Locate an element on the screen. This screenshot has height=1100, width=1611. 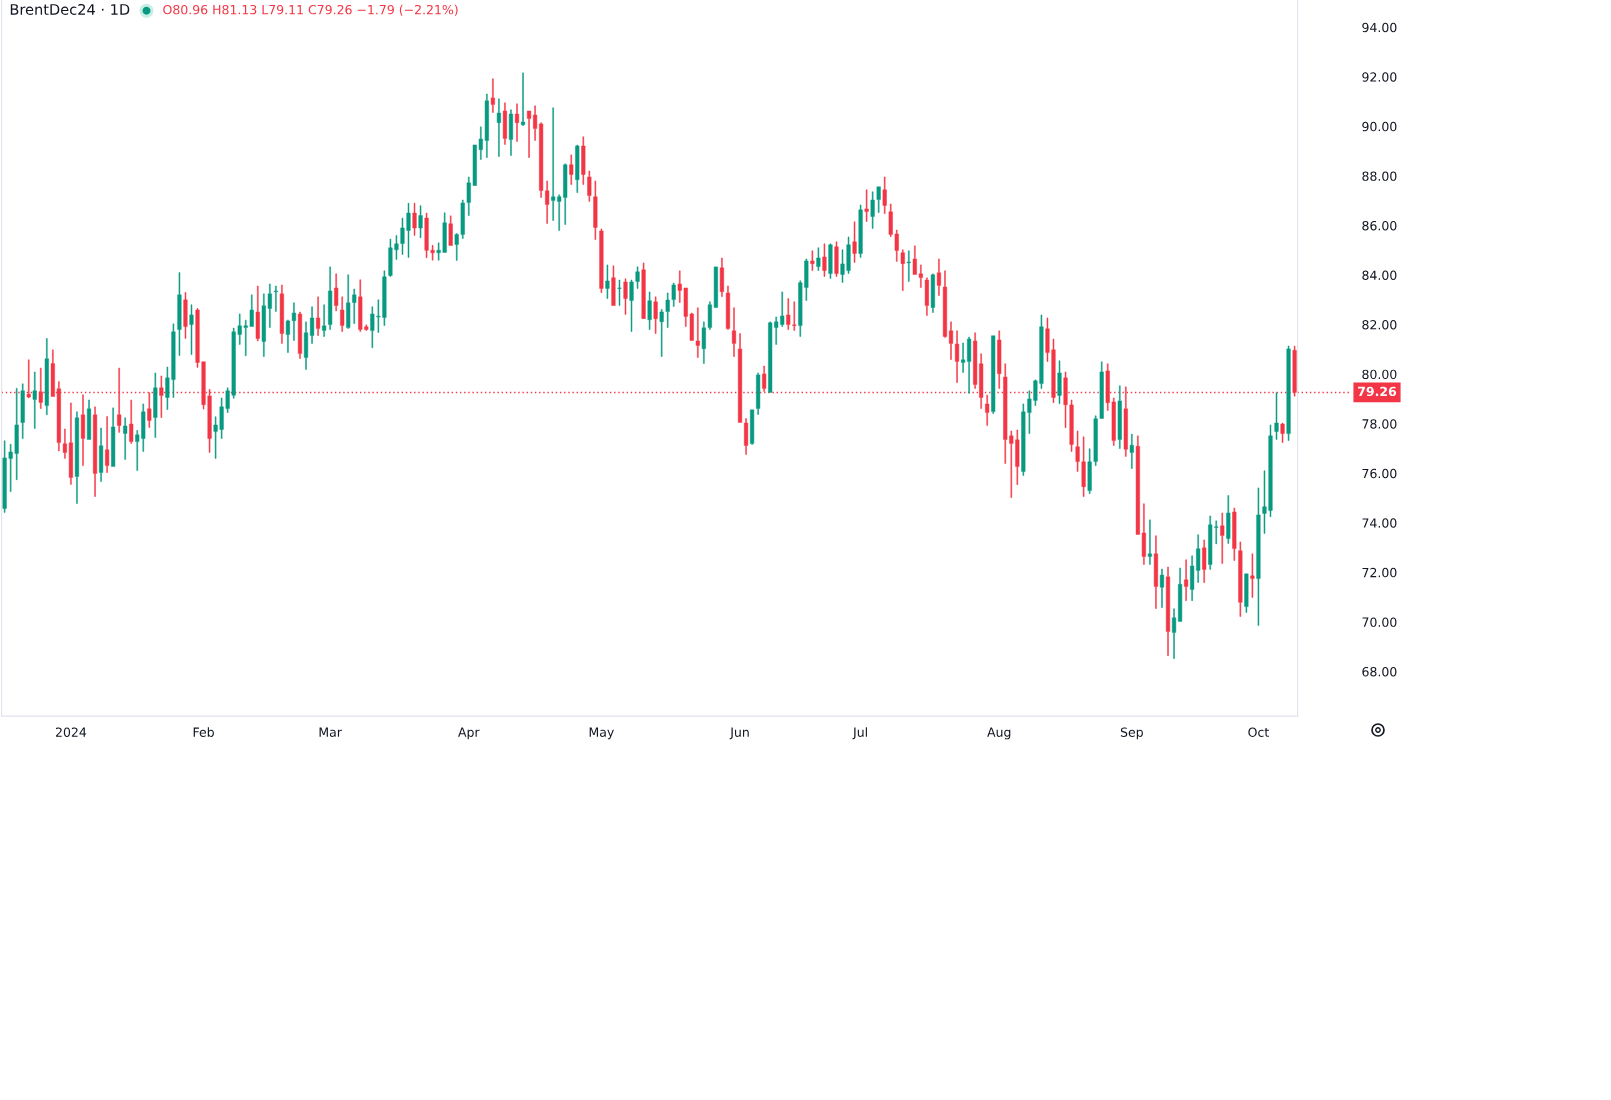
x-tick-label: Mar is located at coordinates (330, 732).